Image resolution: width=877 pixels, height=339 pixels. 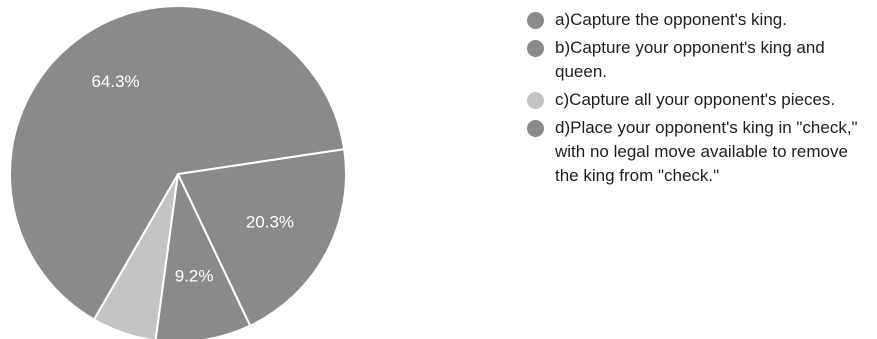 What do you see at coordinates (535, 20) in the screenshot?
I see `legend-swatch-a` at bounding box center [535, 20].